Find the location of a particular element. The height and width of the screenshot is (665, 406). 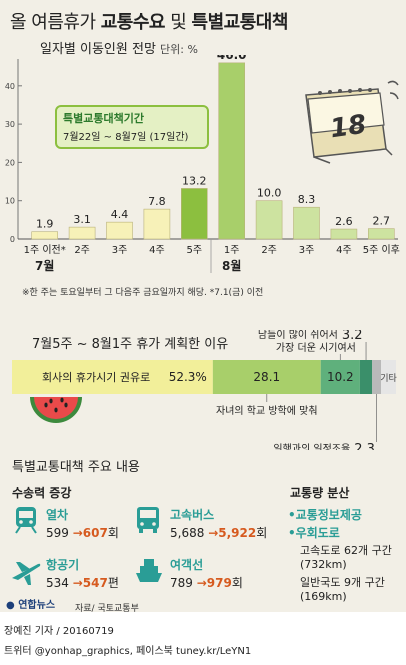

calendar-icon: 18 is located at coordinates (352, 122).